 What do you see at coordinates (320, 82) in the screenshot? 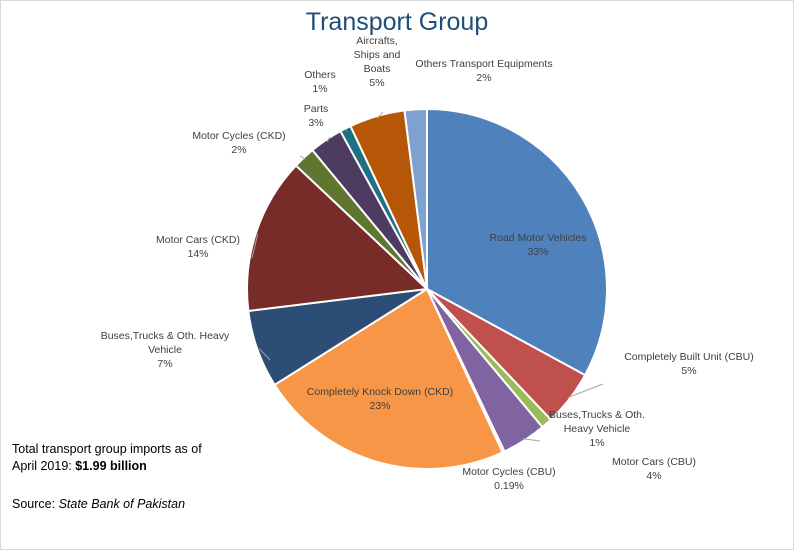
I see `slice-label: Others 1%` at bounding box center [320, 82].